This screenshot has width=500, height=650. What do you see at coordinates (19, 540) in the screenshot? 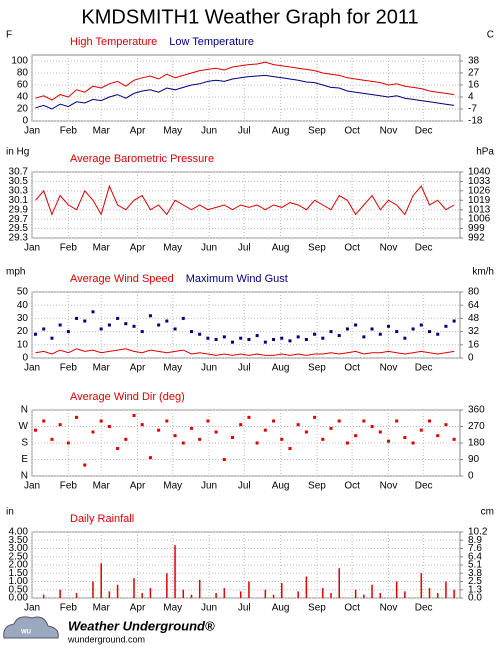
I see `y-tick-label: 3.50` at bounding box center [19, 540].